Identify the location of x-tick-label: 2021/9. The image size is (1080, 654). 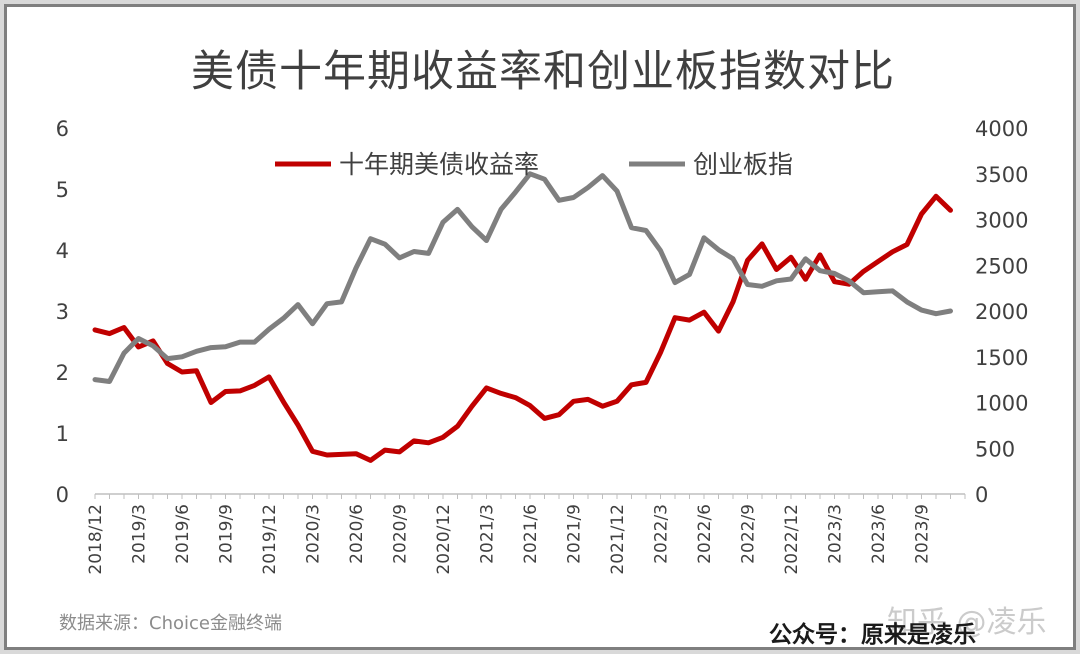
(575, 534).